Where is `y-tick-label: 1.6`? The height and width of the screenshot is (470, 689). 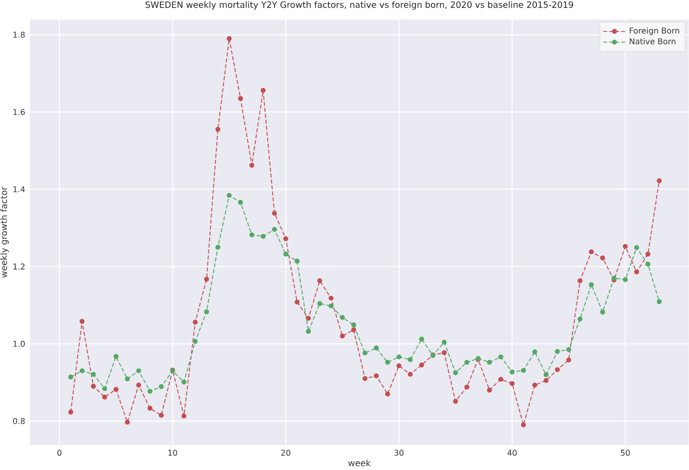
y-tick-label: 1.6 is located at coordinates (19, 112).